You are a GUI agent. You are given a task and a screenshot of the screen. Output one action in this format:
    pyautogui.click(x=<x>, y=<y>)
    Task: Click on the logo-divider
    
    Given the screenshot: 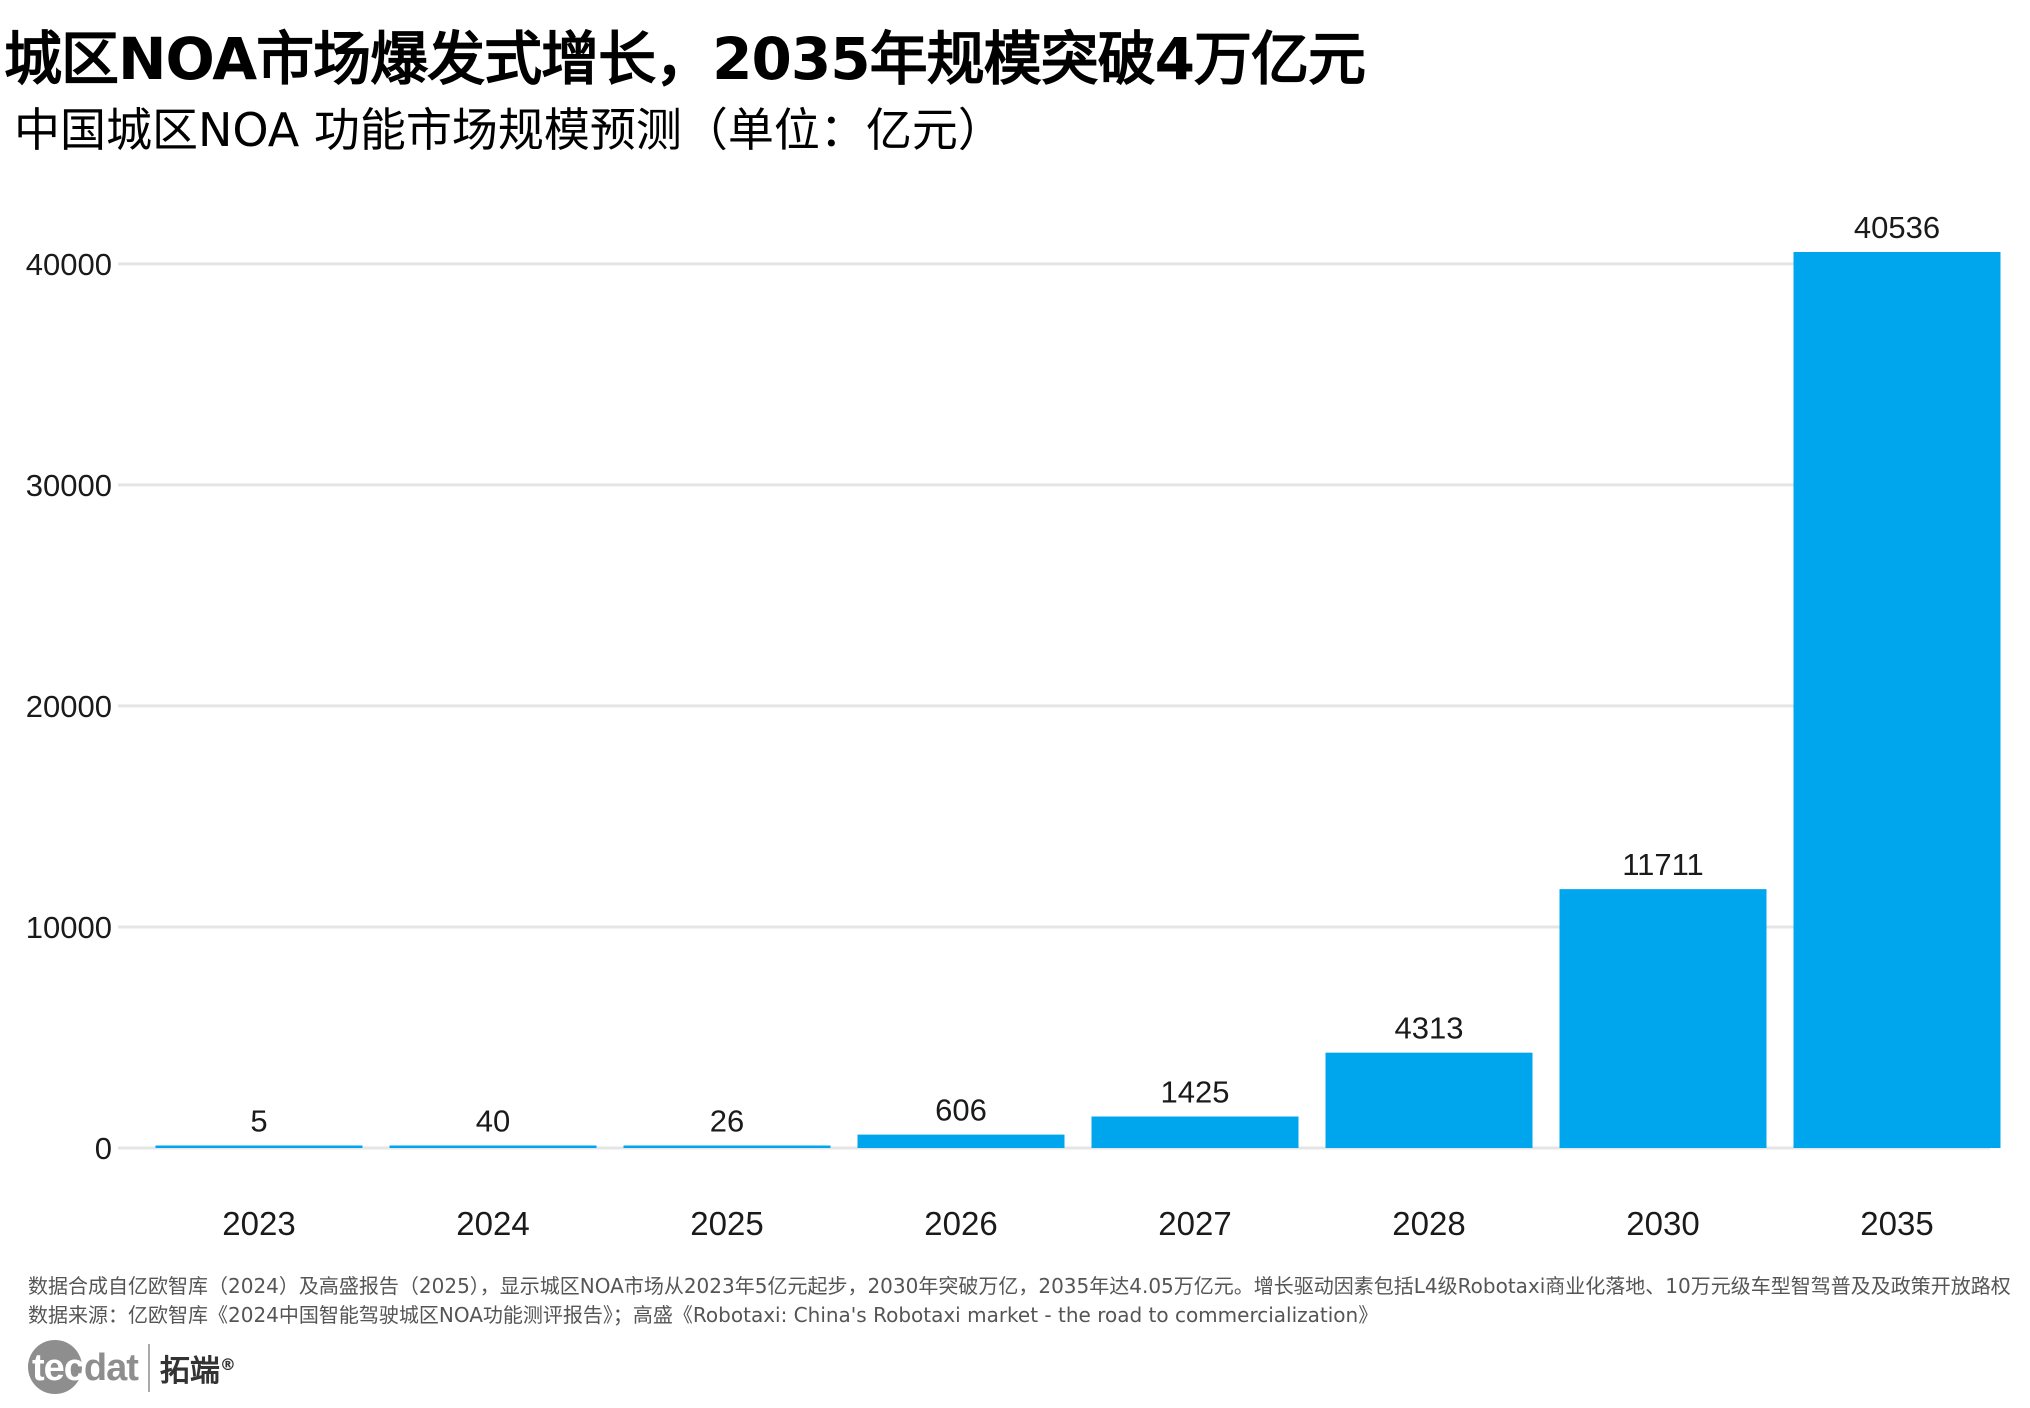 What is the action you would take?
    pyautogui.click(x=148, y=1368)
    